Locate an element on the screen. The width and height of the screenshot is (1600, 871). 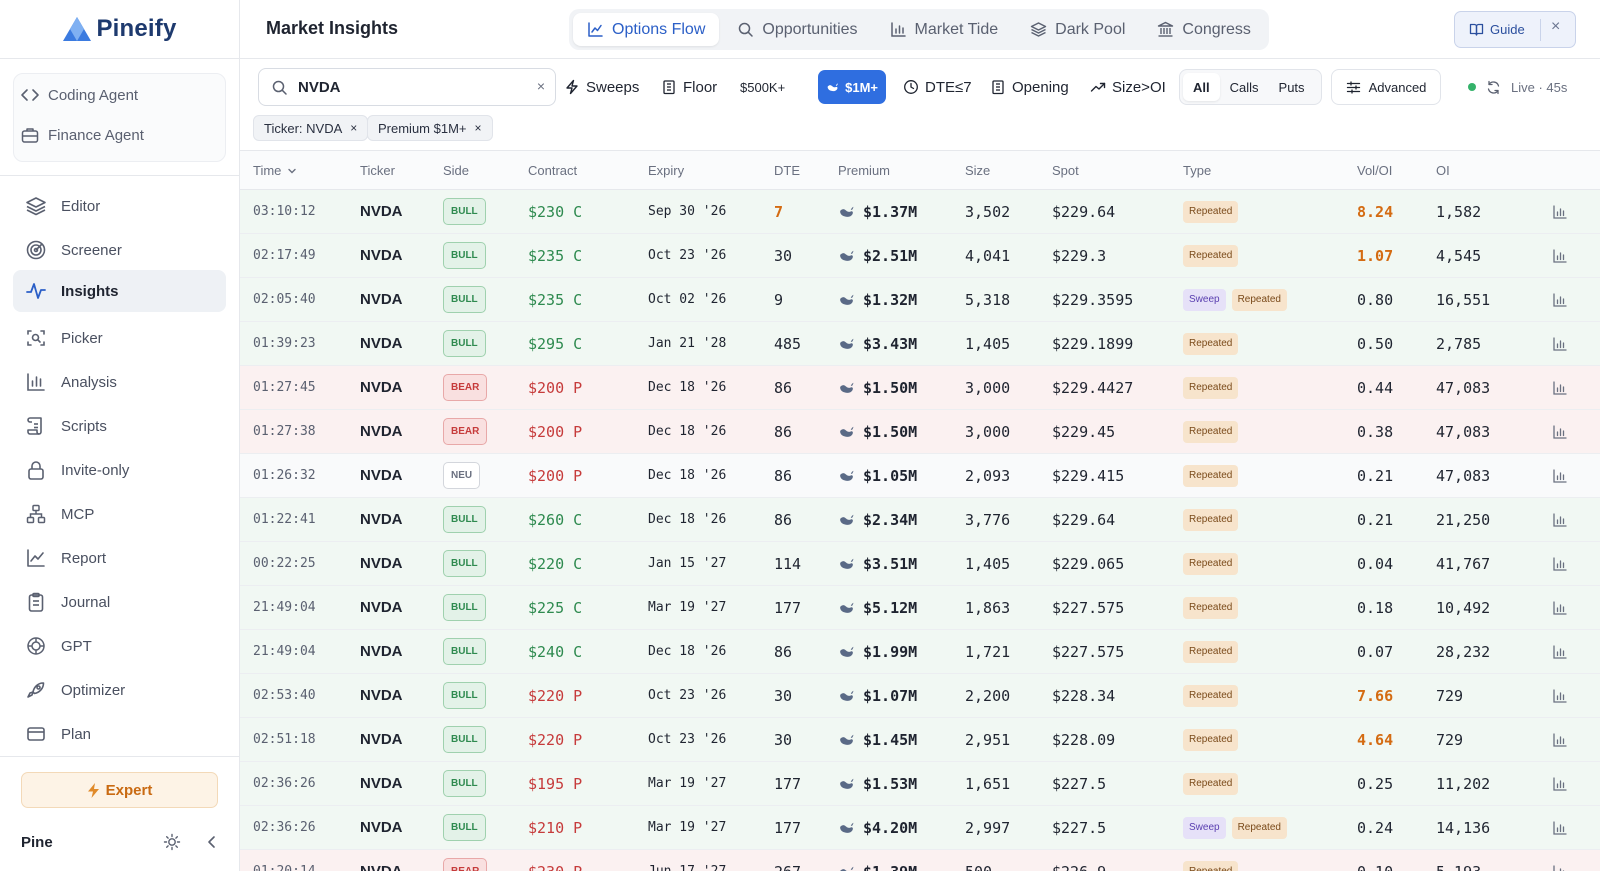
sidebar-item-screener: Screener is located at coordinates (119, 250).